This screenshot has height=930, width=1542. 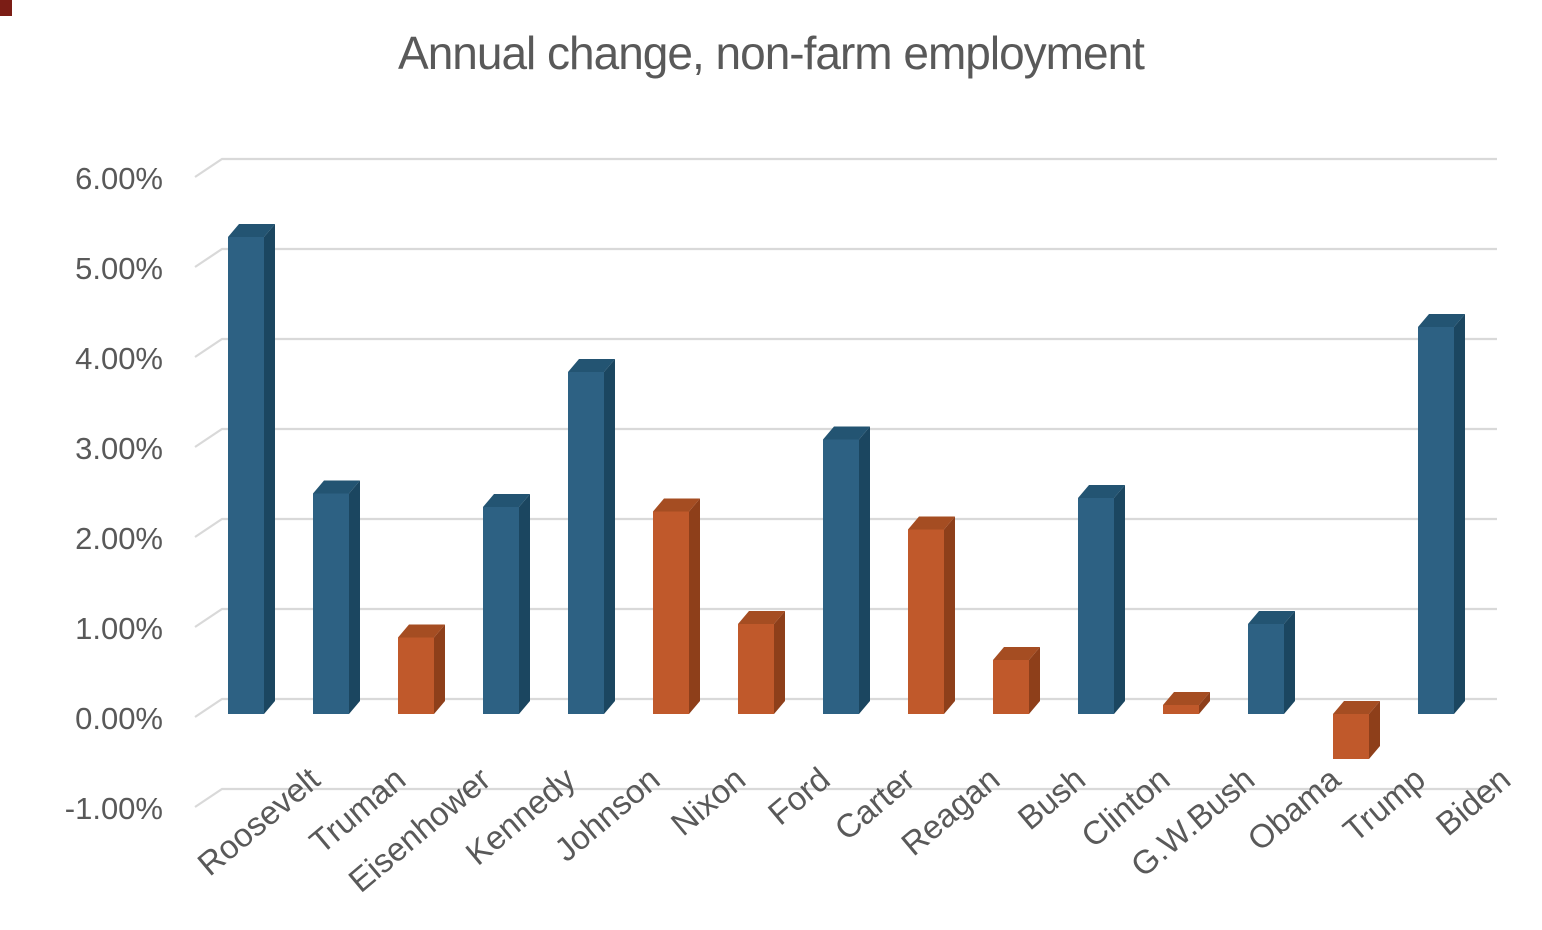 I want to click on bar-bush, so click(x=1011, y=687).